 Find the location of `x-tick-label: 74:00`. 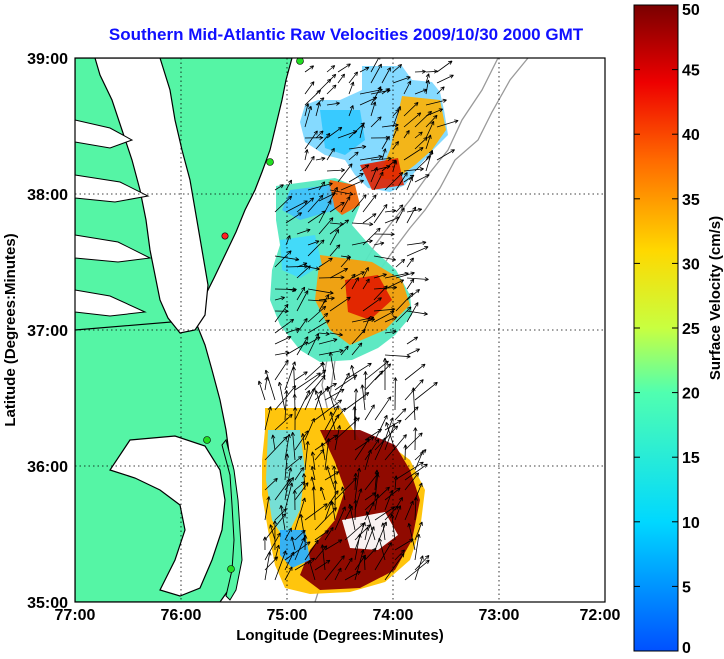

x-tick-label: 74:00 is located at coordinates (393, 615).